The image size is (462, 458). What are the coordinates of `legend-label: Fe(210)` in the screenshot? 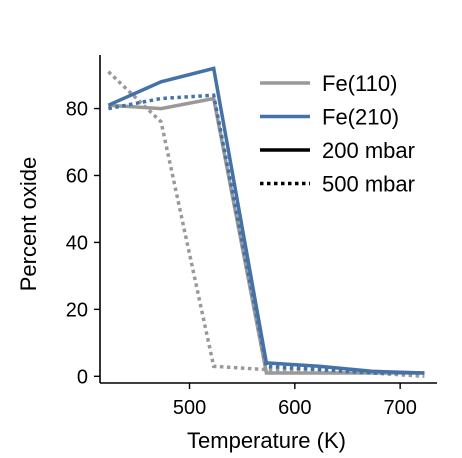 It's located at (360, 117).